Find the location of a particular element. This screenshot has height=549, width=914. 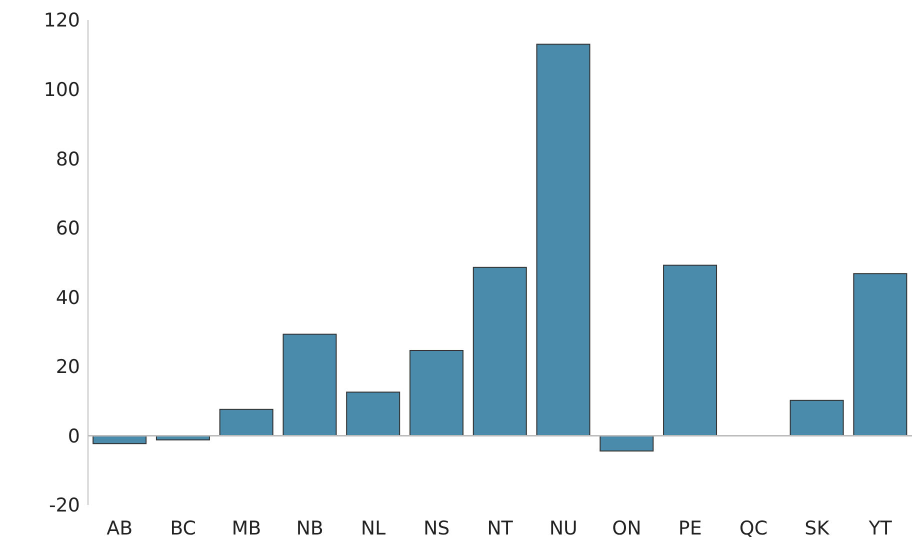

x-tick-label: ON is located at coordinates (627, 528).